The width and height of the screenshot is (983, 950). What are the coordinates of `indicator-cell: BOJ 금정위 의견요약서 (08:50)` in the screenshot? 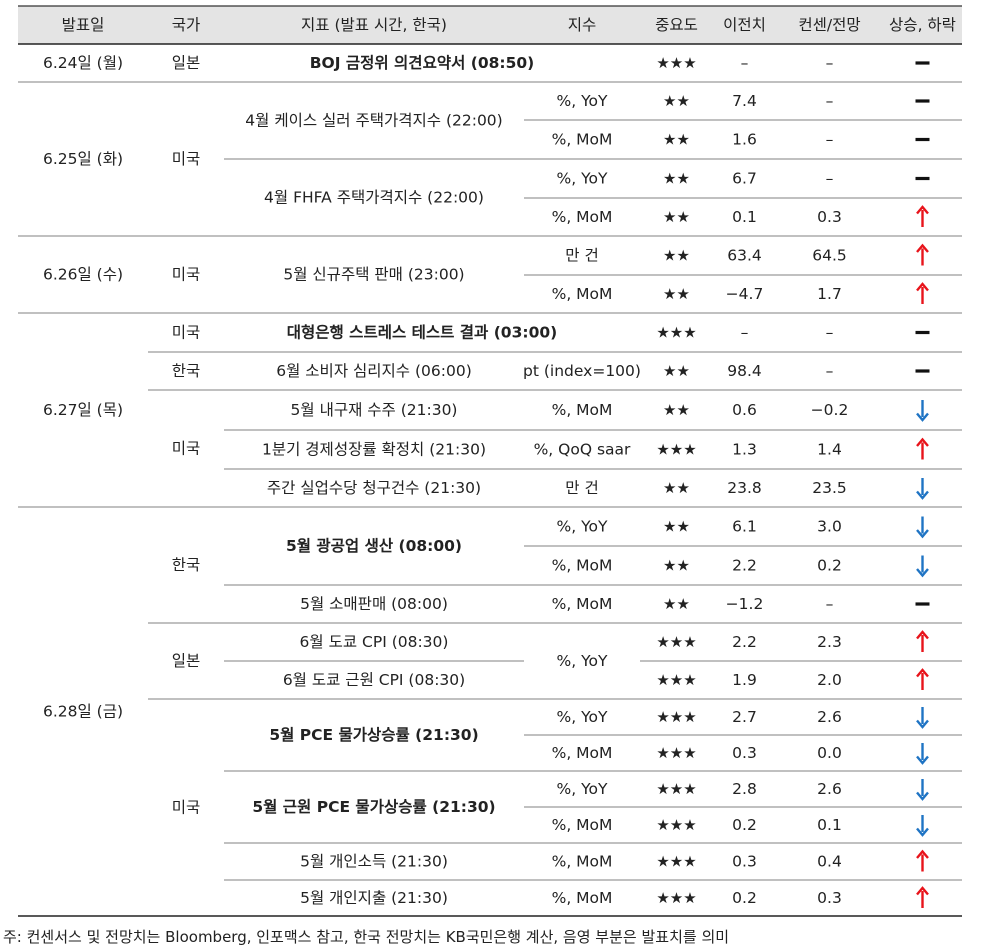 It's located at (422, 62).